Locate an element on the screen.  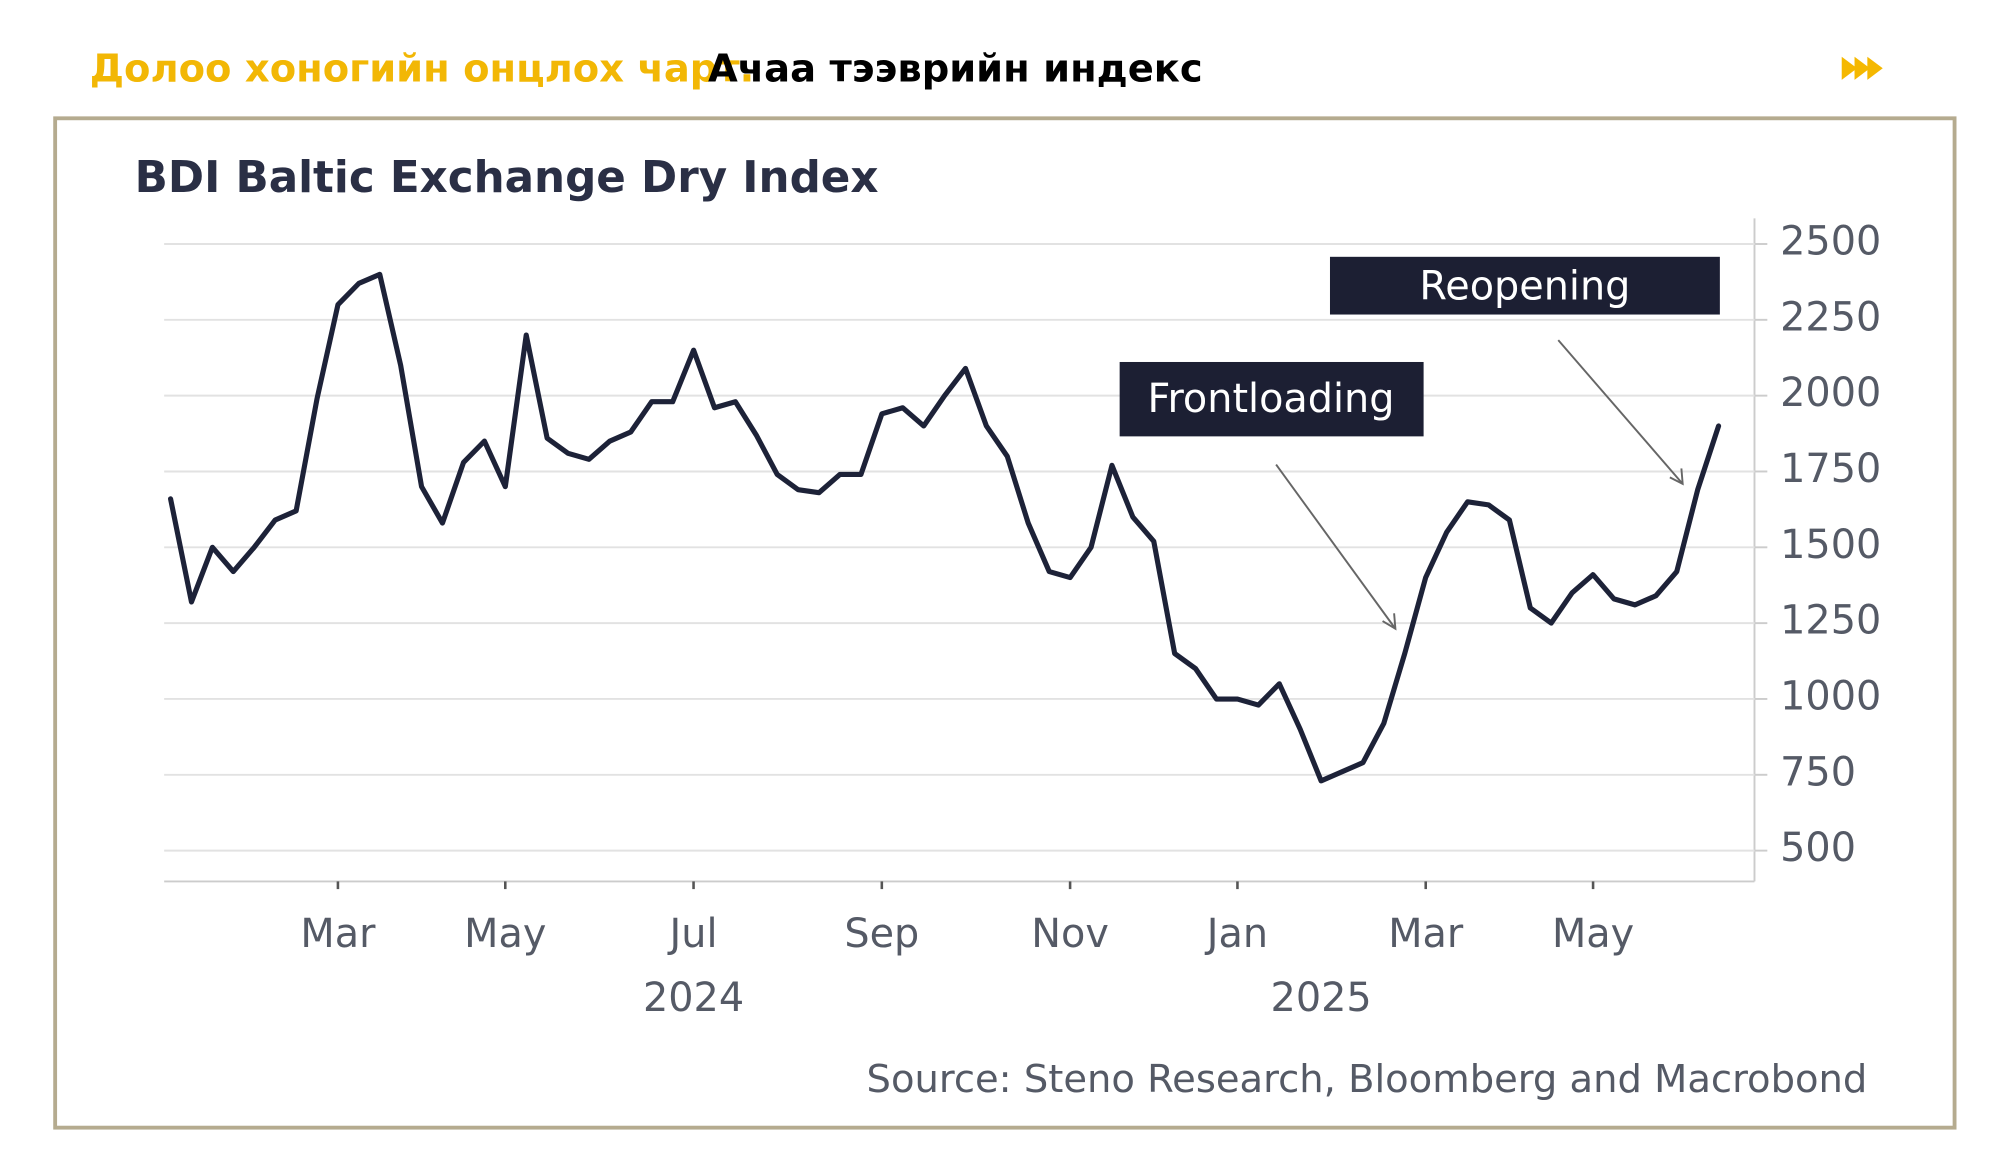
chart-title: BDI Baltic Exchange Dry Index is located at coordinates (507, 178).